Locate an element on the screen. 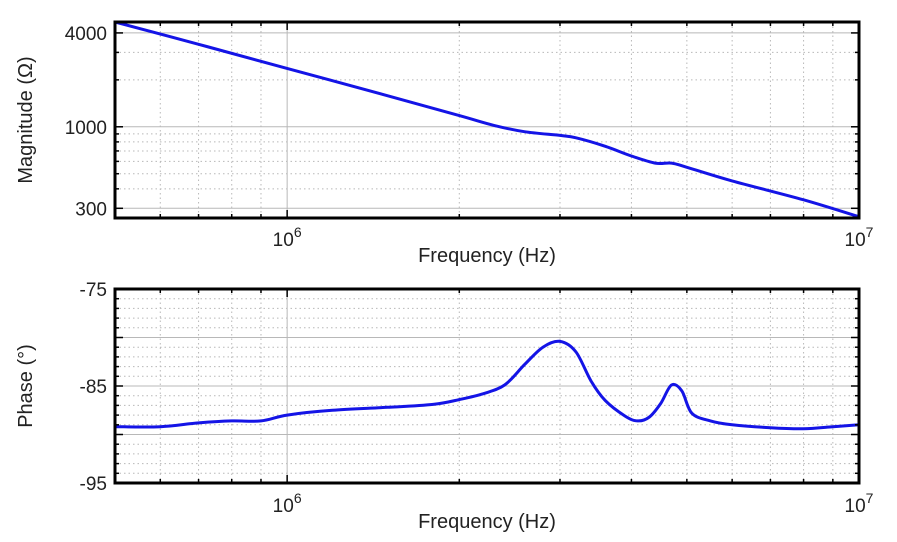  y-tick-label: -95 is located at coordinates (93, 484).